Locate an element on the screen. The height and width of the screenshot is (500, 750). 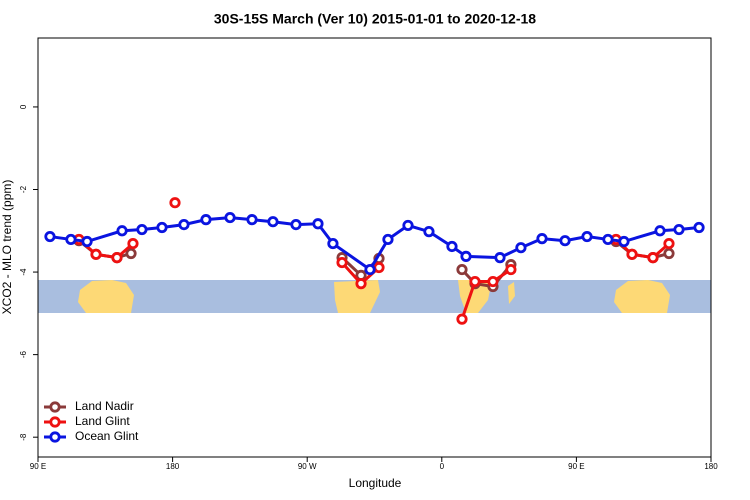
map-band is located at coordinates (374, 296).